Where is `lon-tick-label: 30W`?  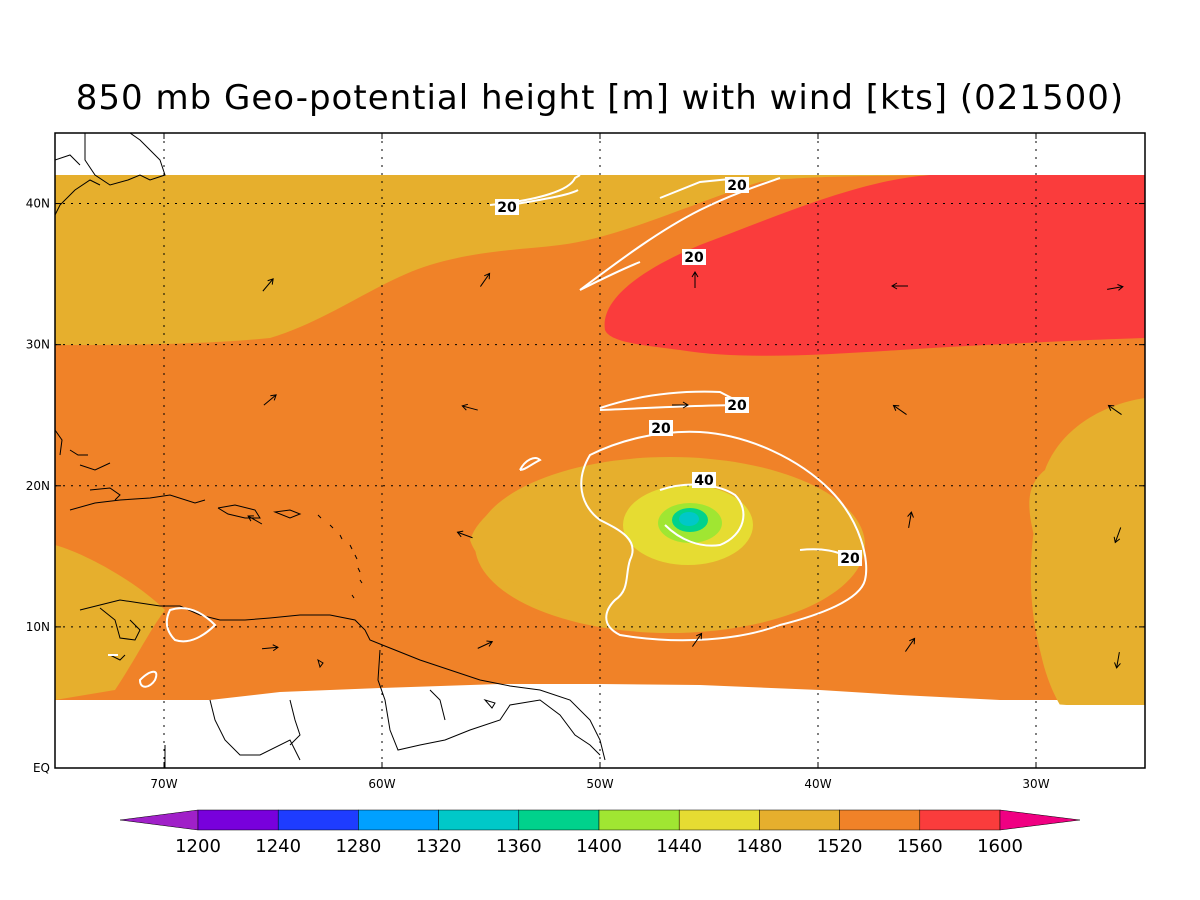 lon-tick-label: 30W is located at coordinates (1035, 784).